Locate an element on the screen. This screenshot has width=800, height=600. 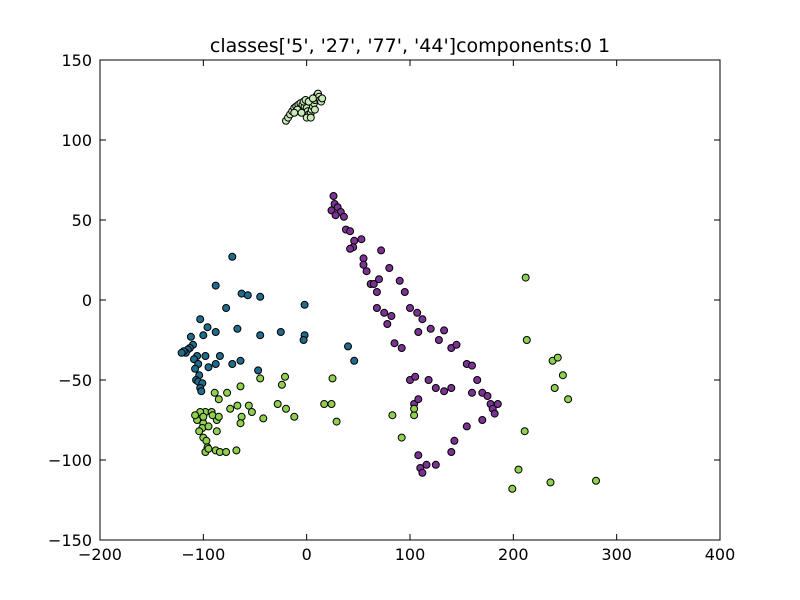
y-tick-label: 0 is located at coordinates (87, 300).